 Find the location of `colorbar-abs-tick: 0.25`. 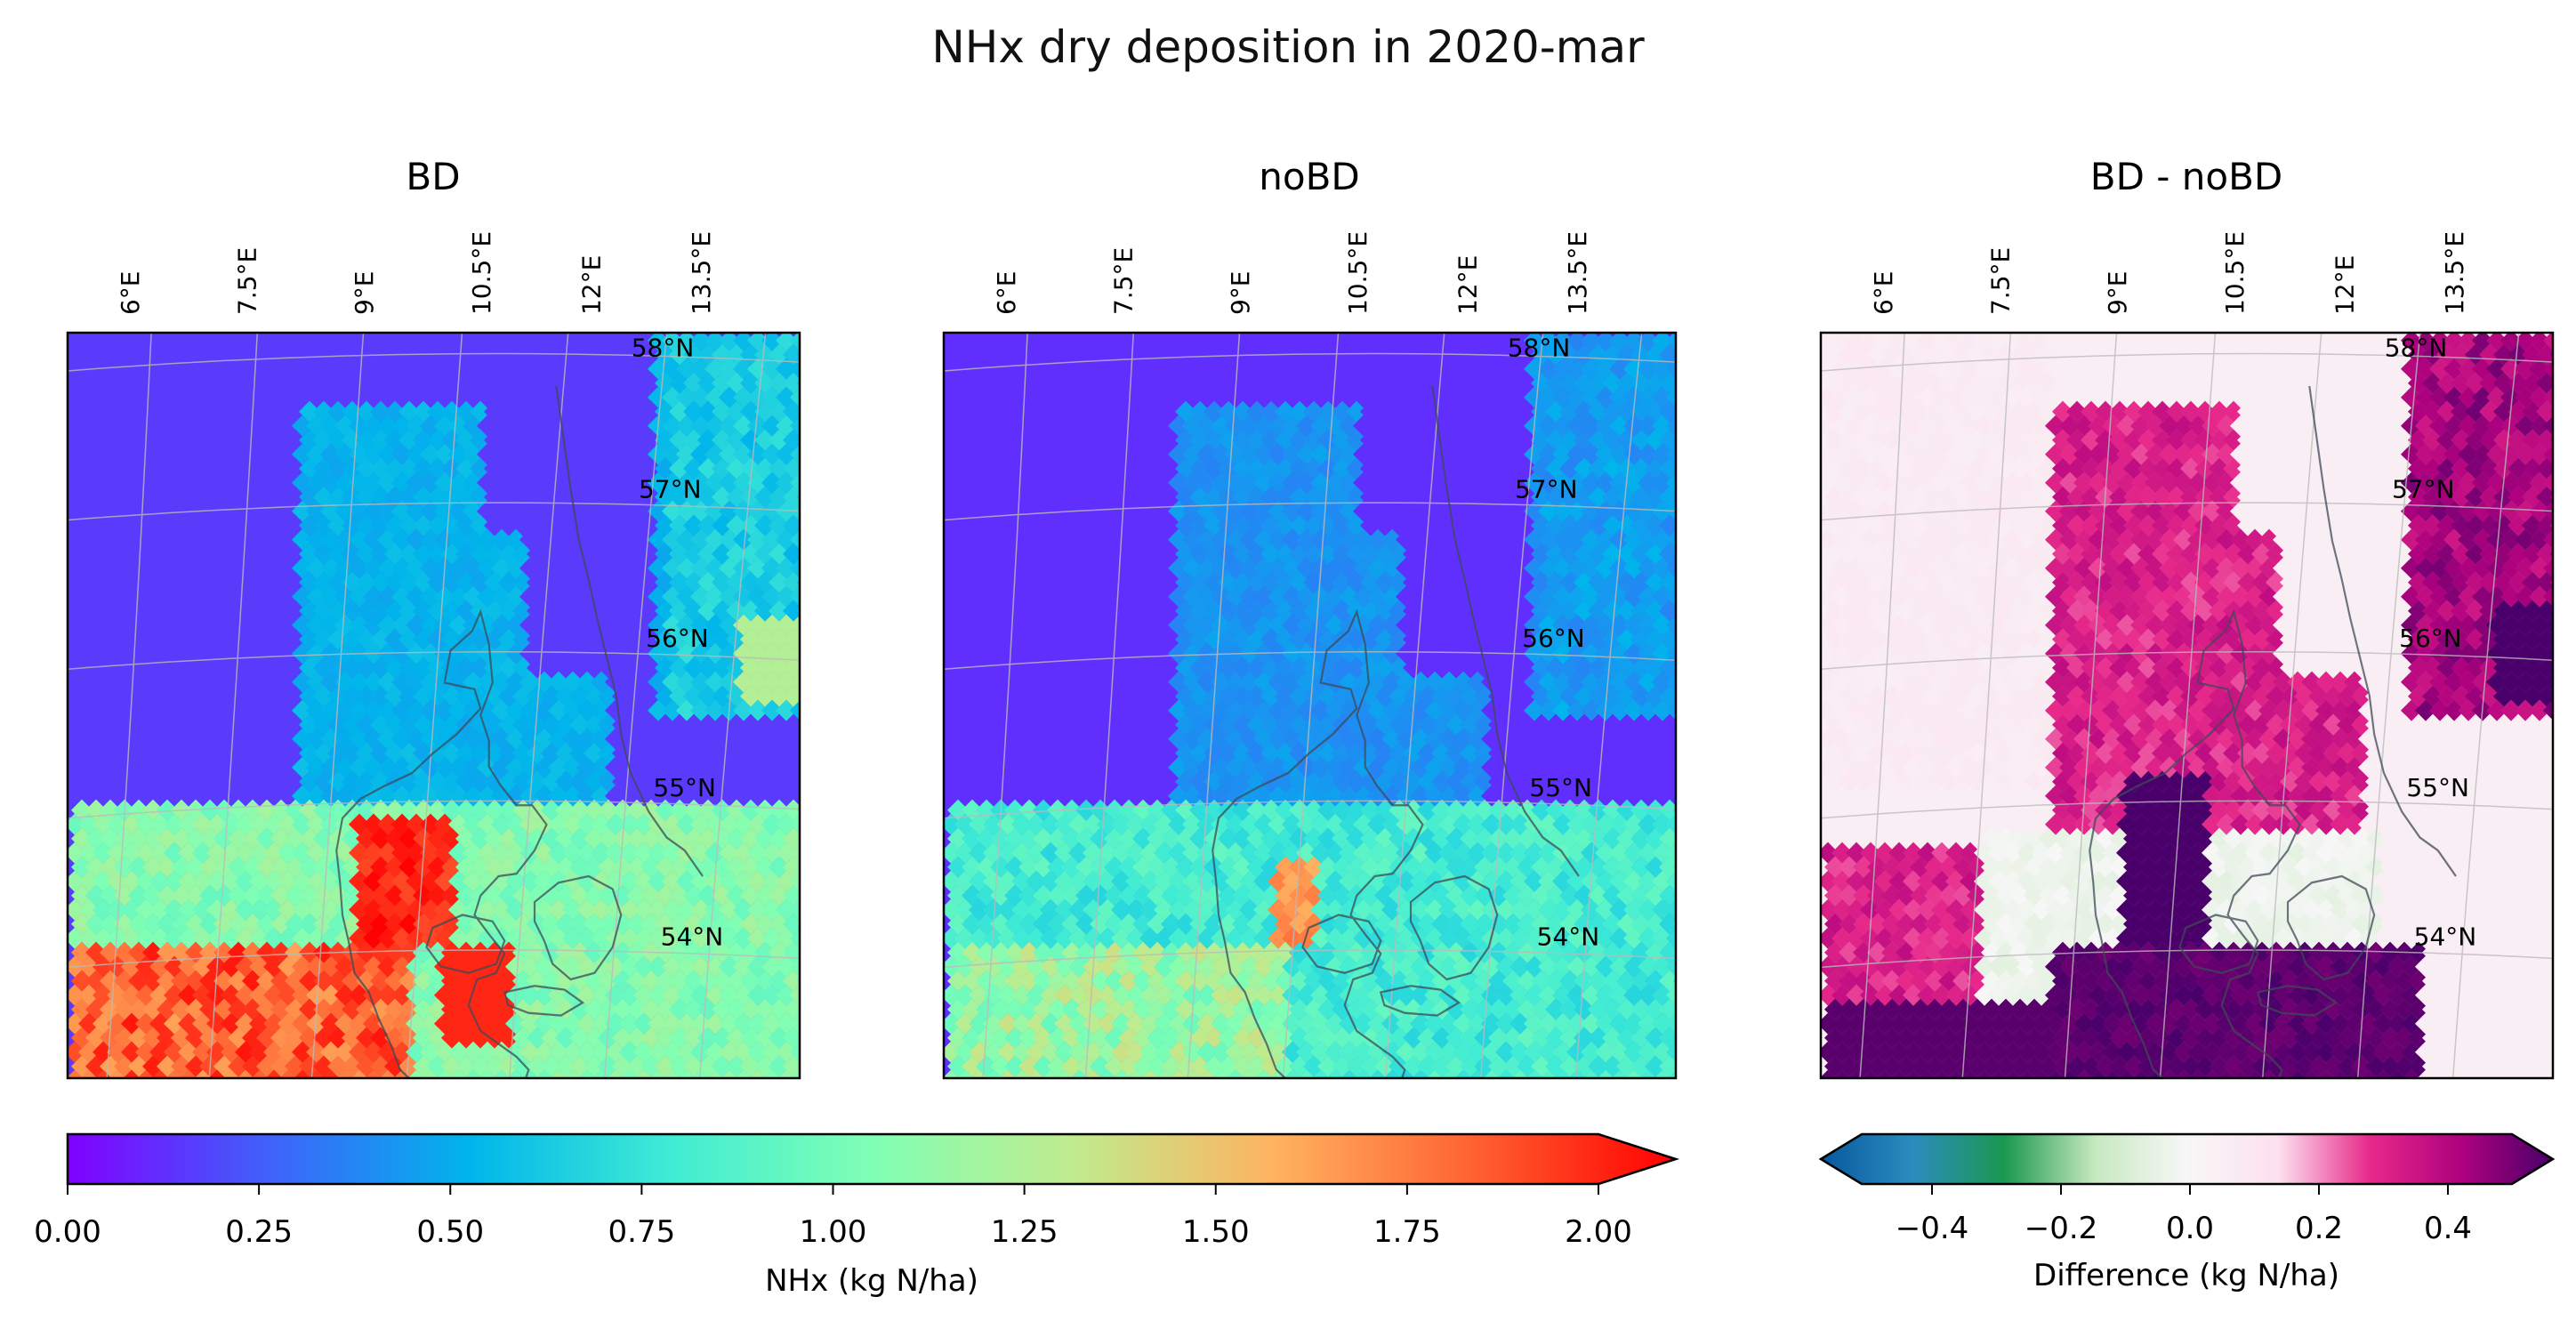

colorbar-abs-tick: 0.25 is located at coordinates (259, 1232).